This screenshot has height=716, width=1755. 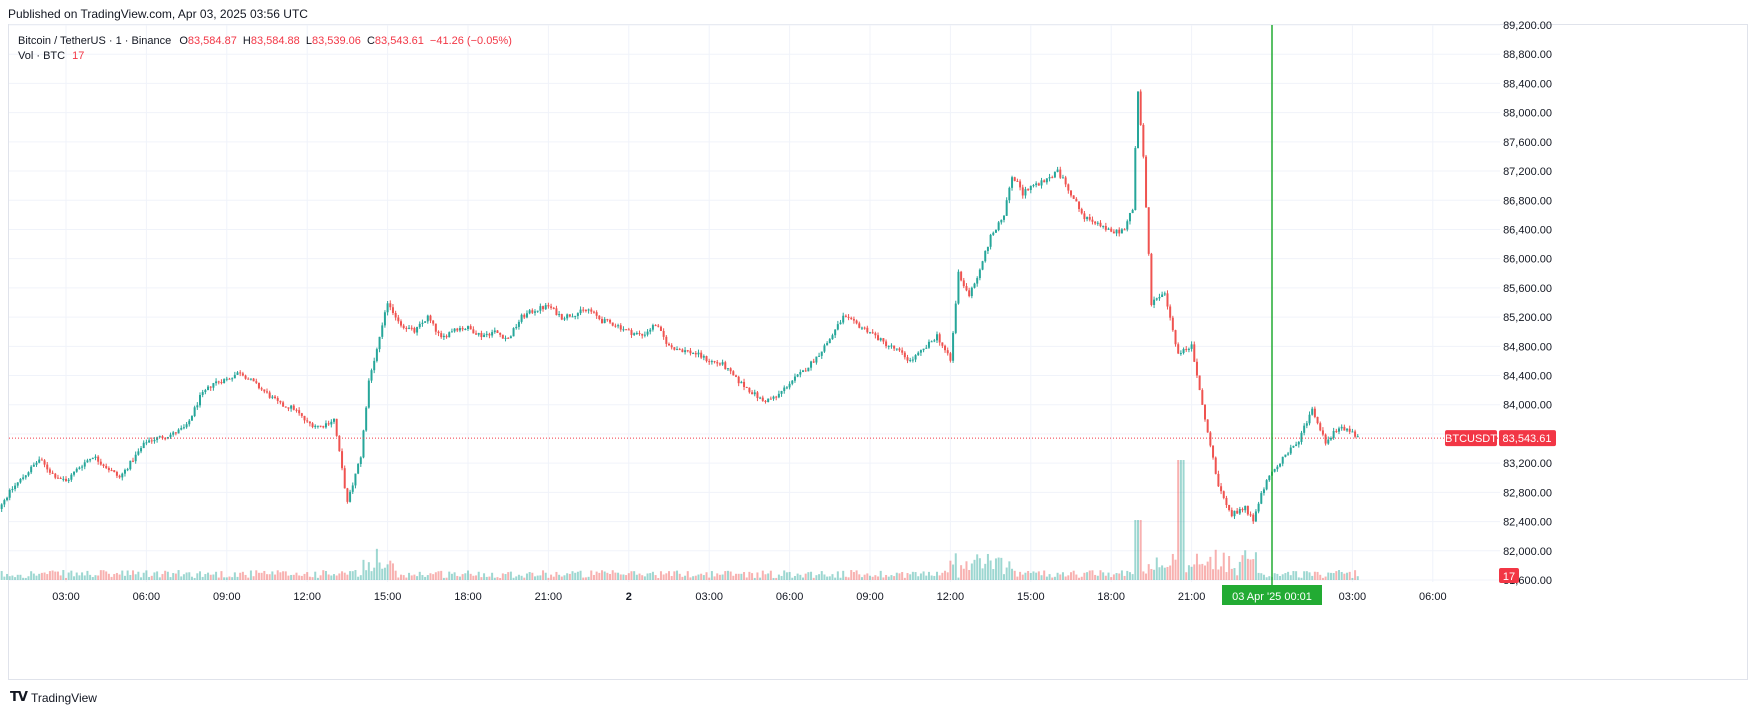 I want to click on price-label-name: BTCUSDT, so click(x=1471, y=439).